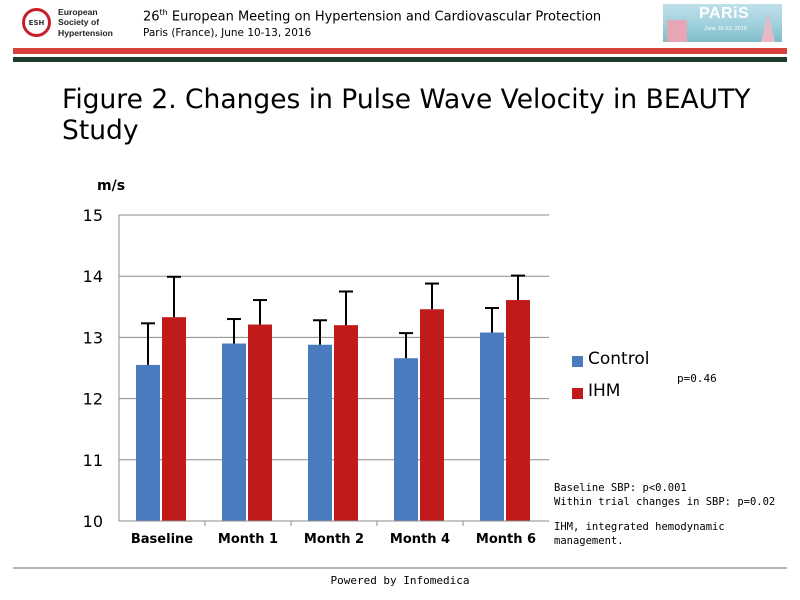 This screenshot has height=600, width=800. Describe the element at coordinates (248, 539) in the screenshot. I see `x-tick-label: Month 1` at that location.